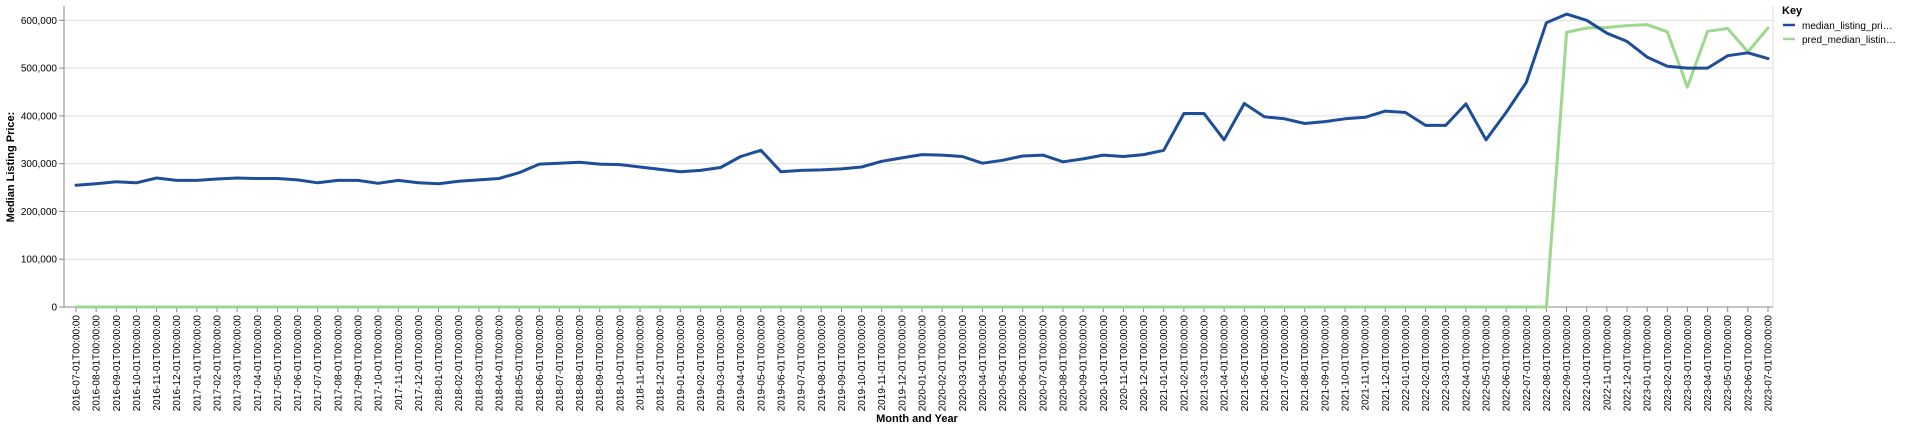  Describe the element at coordinates (1426, 363) in the screenshot. I see `x-tick-label: 2022-02-01T00:00:00` at that location.